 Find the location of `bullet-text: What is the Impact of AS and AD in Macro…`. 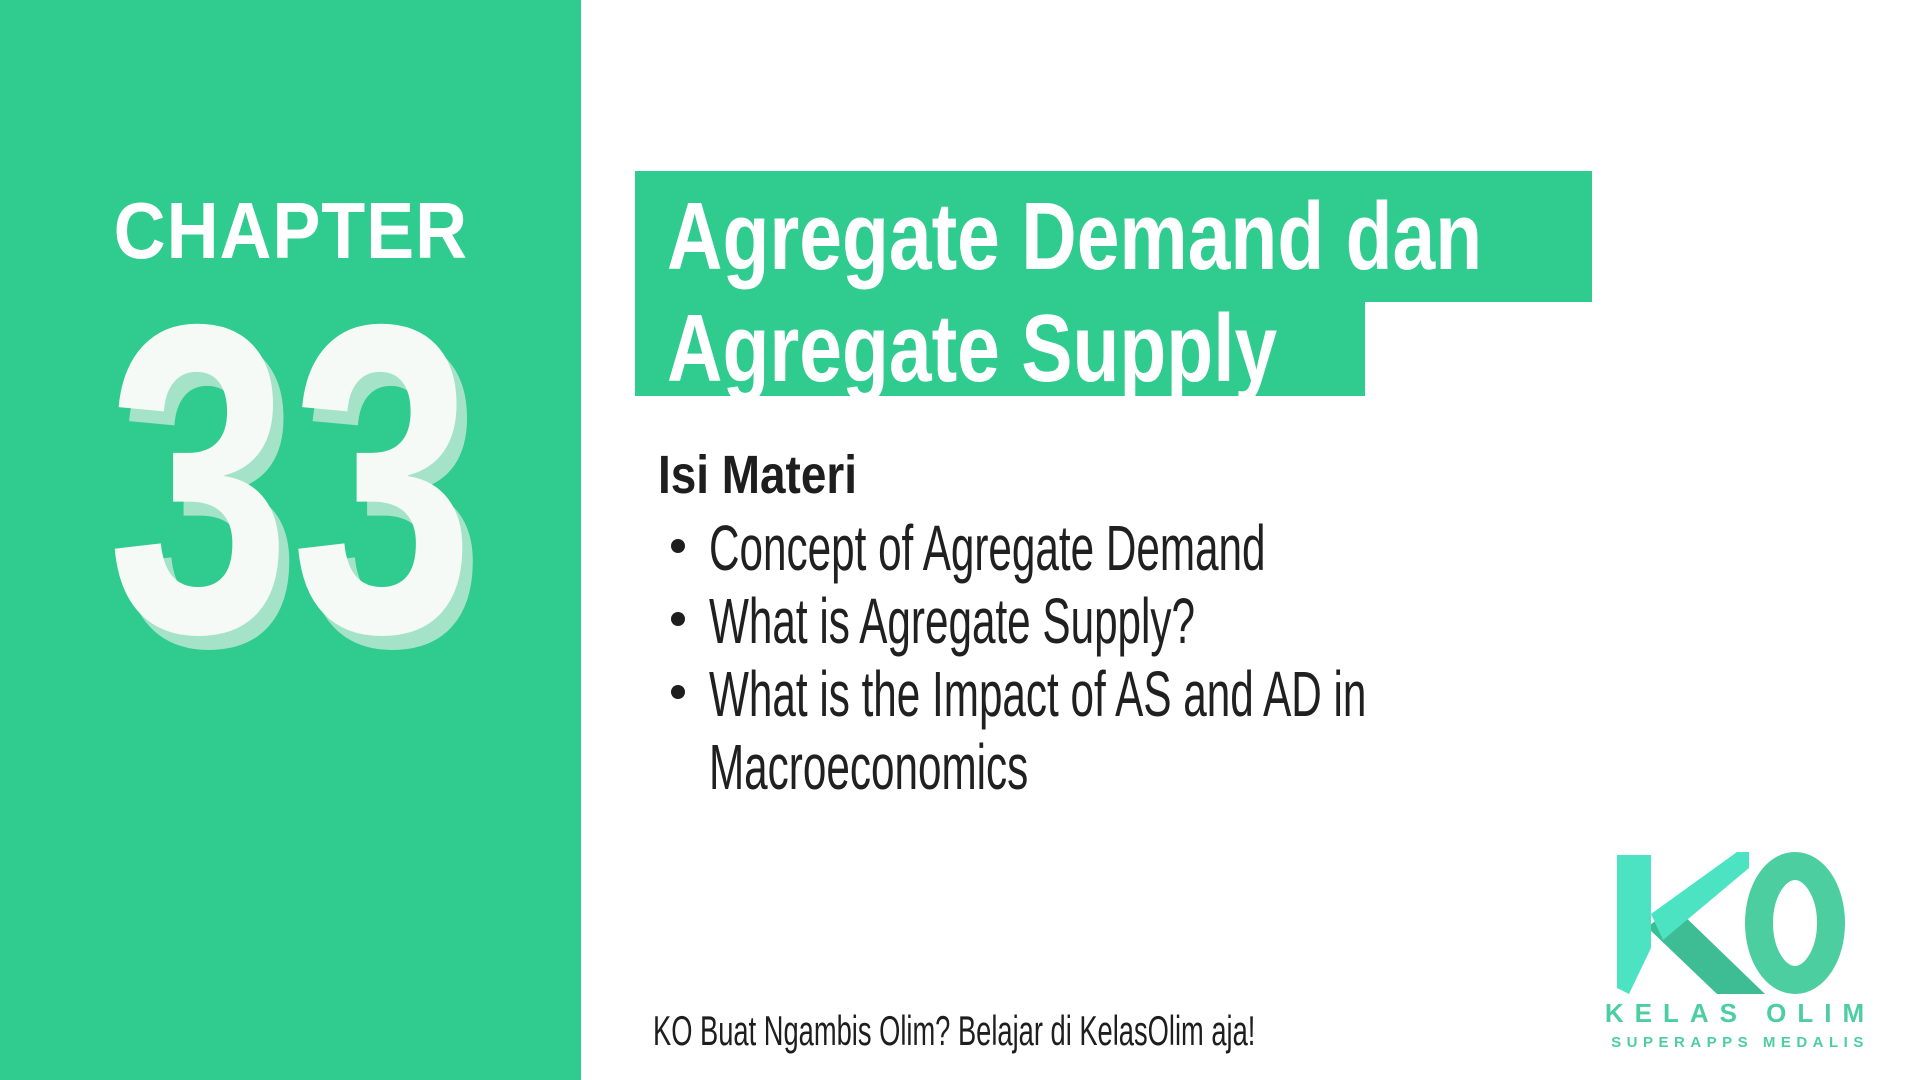

bullet-text: What is the Impact of AS and AD in Macro… is located at coordinates (1038, 730).